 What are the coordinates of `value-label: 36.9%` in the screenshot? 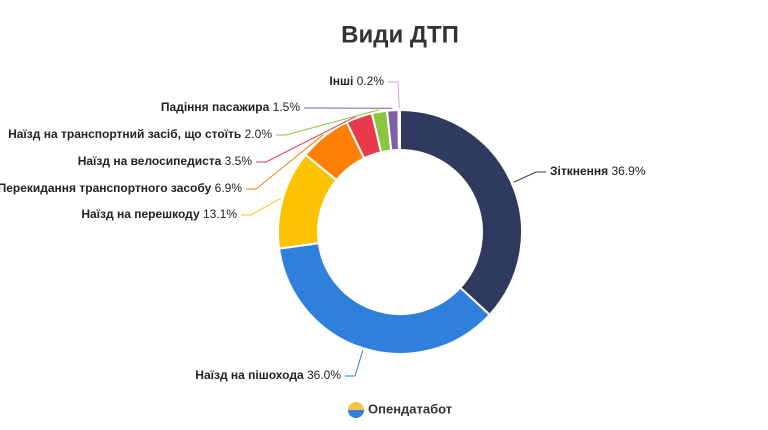 It's located at (629, 171).